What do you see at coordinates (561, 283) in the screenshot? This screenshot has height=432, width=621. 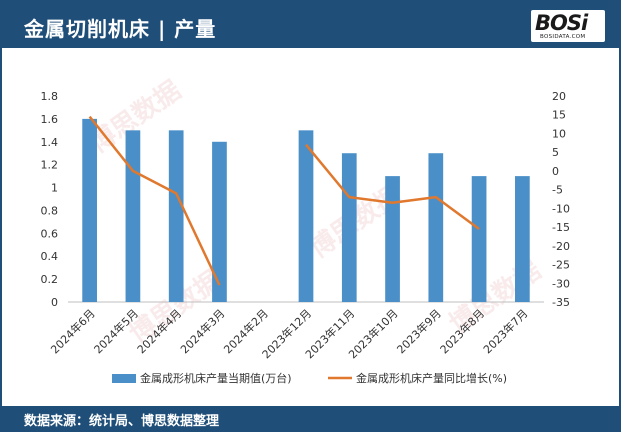 I see `y-right-tick-label: -30` at bounding box center [561, 283].